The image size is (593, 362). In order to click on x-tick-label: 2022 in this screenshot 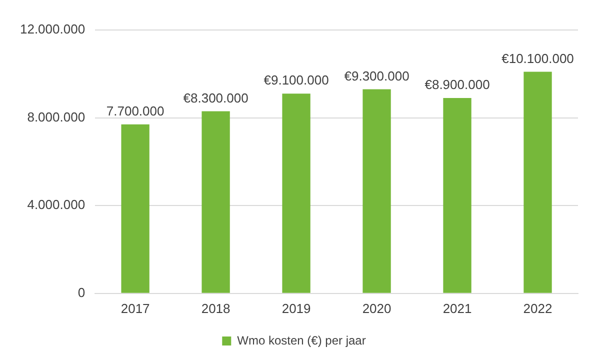, I will do `click(537, 308)`.